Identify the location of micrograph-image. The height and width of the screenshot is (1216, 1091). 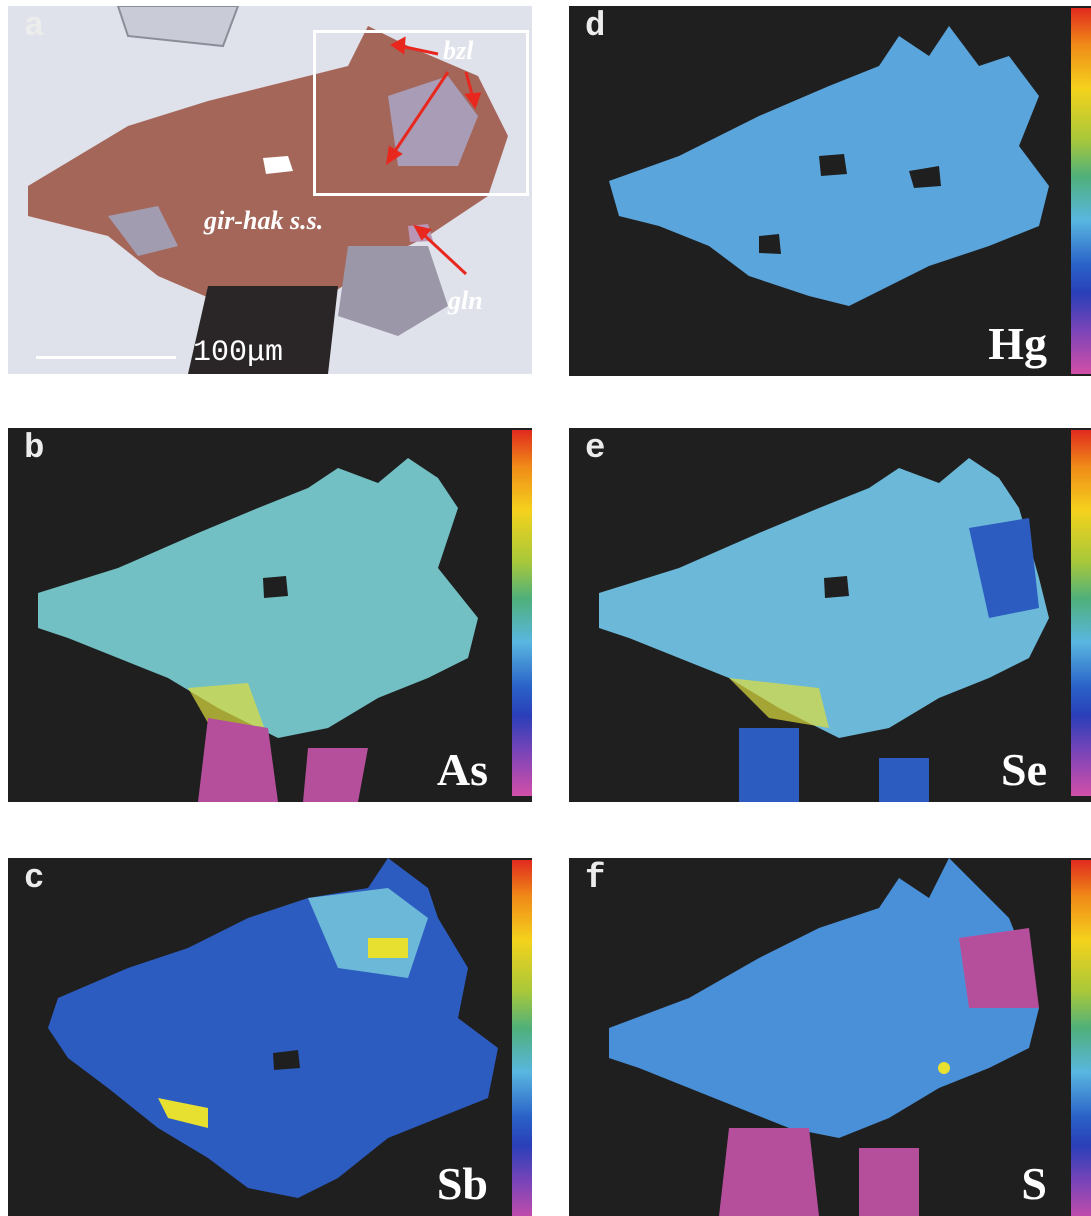
(270, 190).